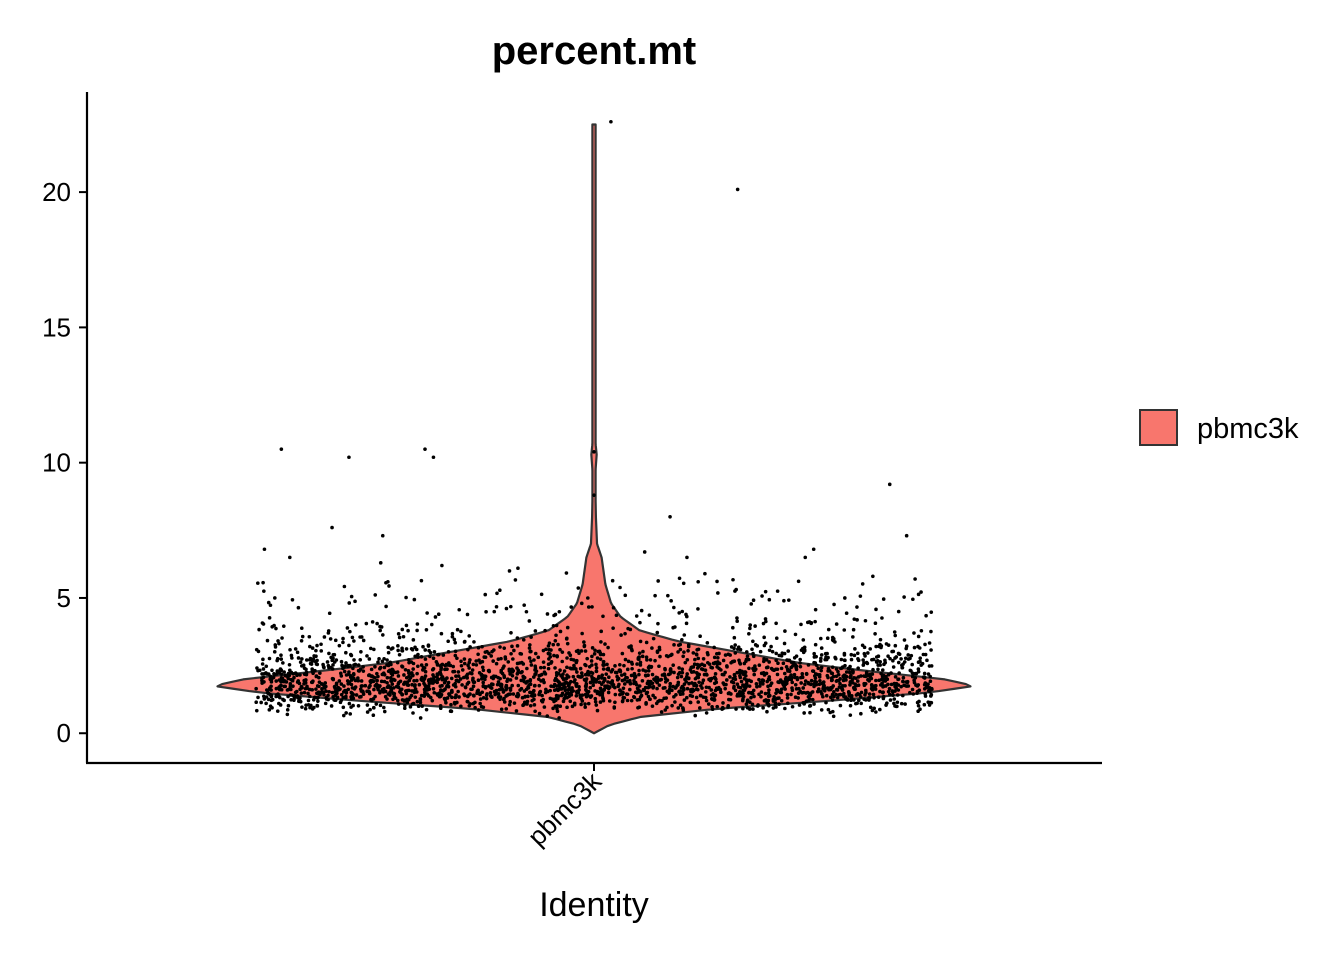 The height and width of the screenshot is (965, 1344). I want to click on legend: pbmc3k, so click(1219, 427).